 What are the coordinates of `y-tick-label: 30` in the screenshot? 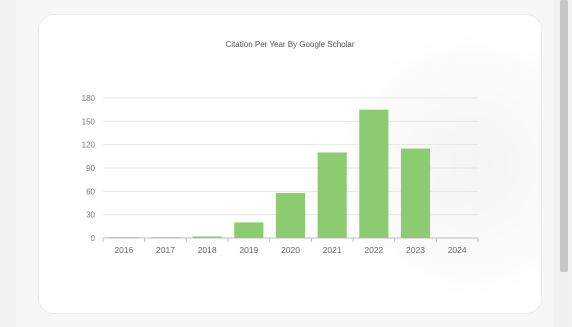 It's located at (90, 215).